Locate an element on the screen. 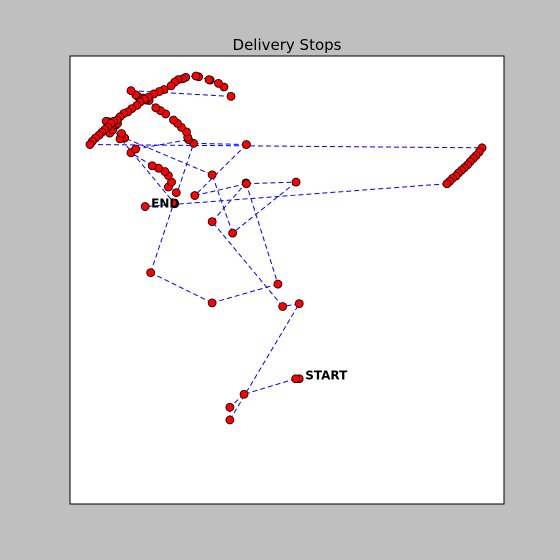  chart-title: Delivery Stops is located at coordinates (287, 45).